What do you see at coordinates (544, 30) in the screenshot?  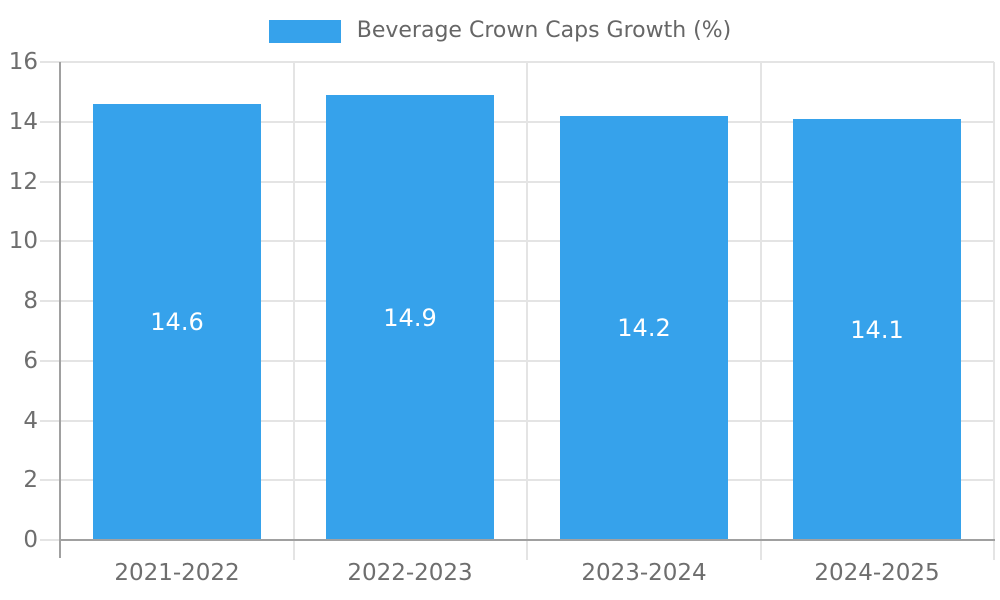 I see `legend-label: Beverage Crown Caps Growth (%)` at bounding box center [544, 30].